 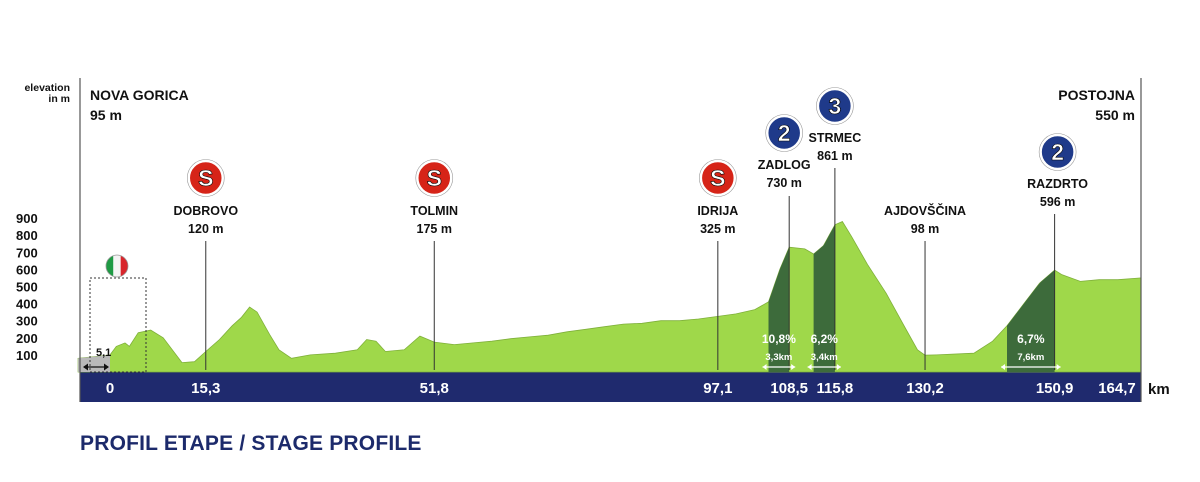 I want to click on place-name-razdrto: RAZDRTO, so click(x=1057, y=184).